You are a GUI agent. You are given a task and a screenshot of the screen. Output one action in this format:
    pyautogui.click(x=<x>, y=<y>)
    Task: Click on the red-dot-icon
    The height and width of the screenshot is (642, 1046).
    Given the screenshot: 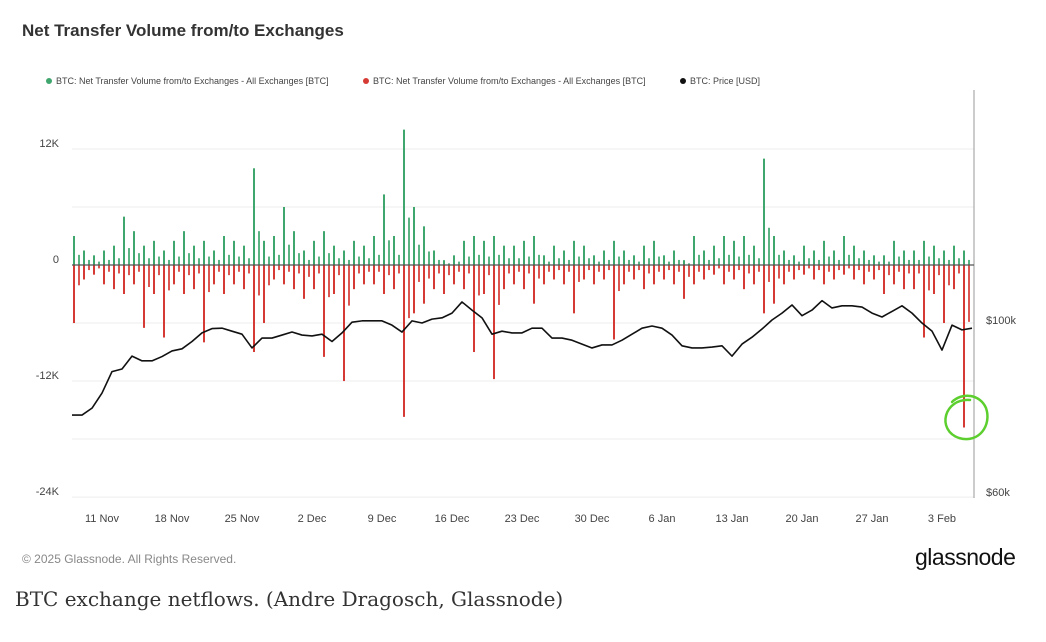 What is the action you would take?
    pyautogui.click(x=366, y=81)
    